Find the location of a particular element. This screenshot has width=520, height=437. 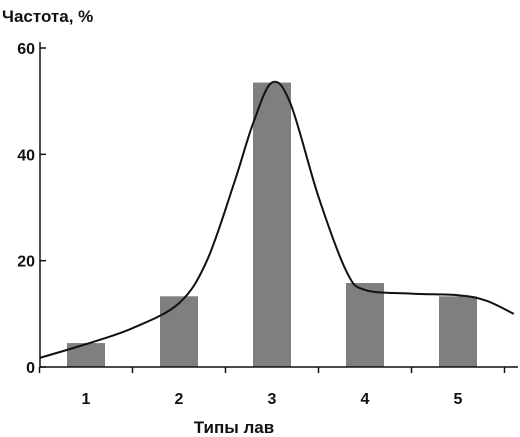

x-tick-label: 1 is located at coordinates (86, 399).